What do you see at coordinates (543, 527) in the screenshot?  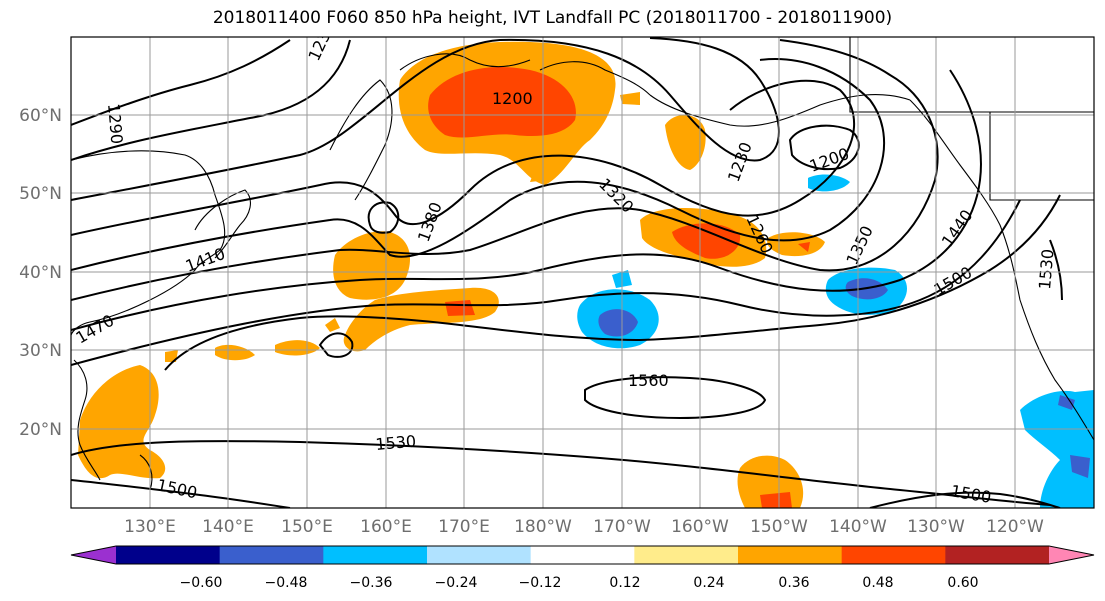 I see `lon-label: 180°W` at bounding box center [543, 527].